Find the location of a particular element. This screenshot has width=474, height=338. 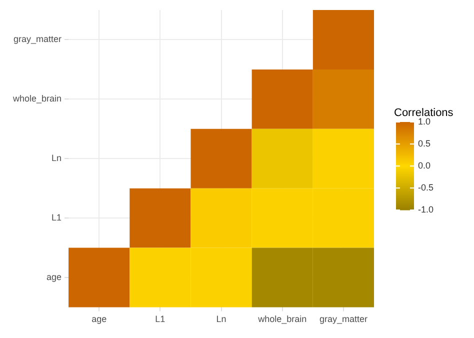

color-bar-label: -1.0 is located at coordinates (426, 209).